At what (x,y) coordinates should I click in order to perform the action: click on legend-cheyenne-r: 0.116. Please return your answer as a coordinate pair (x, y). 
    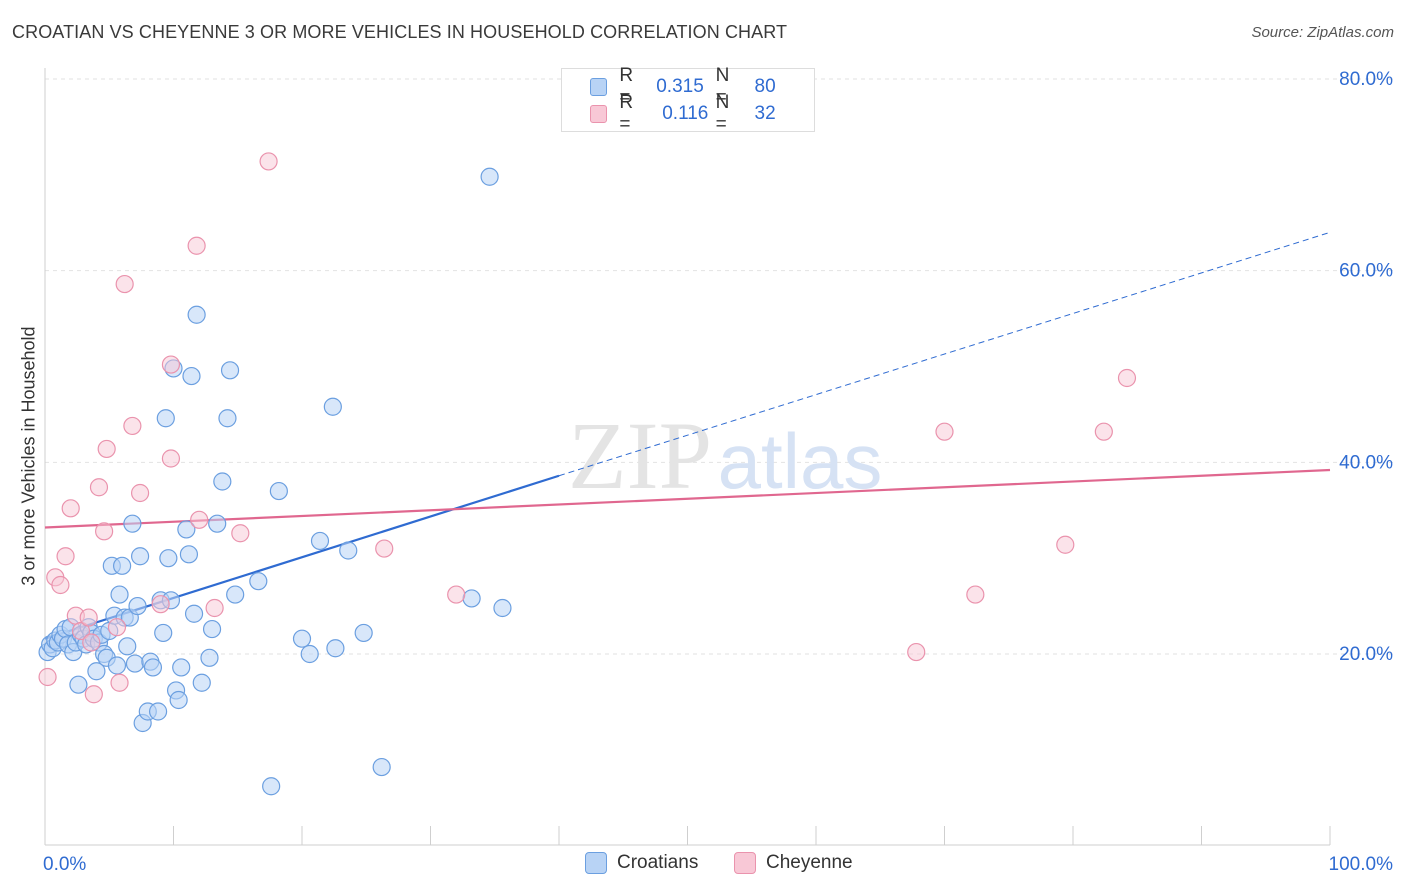
    Looking at the image, I should click on (685, 113).